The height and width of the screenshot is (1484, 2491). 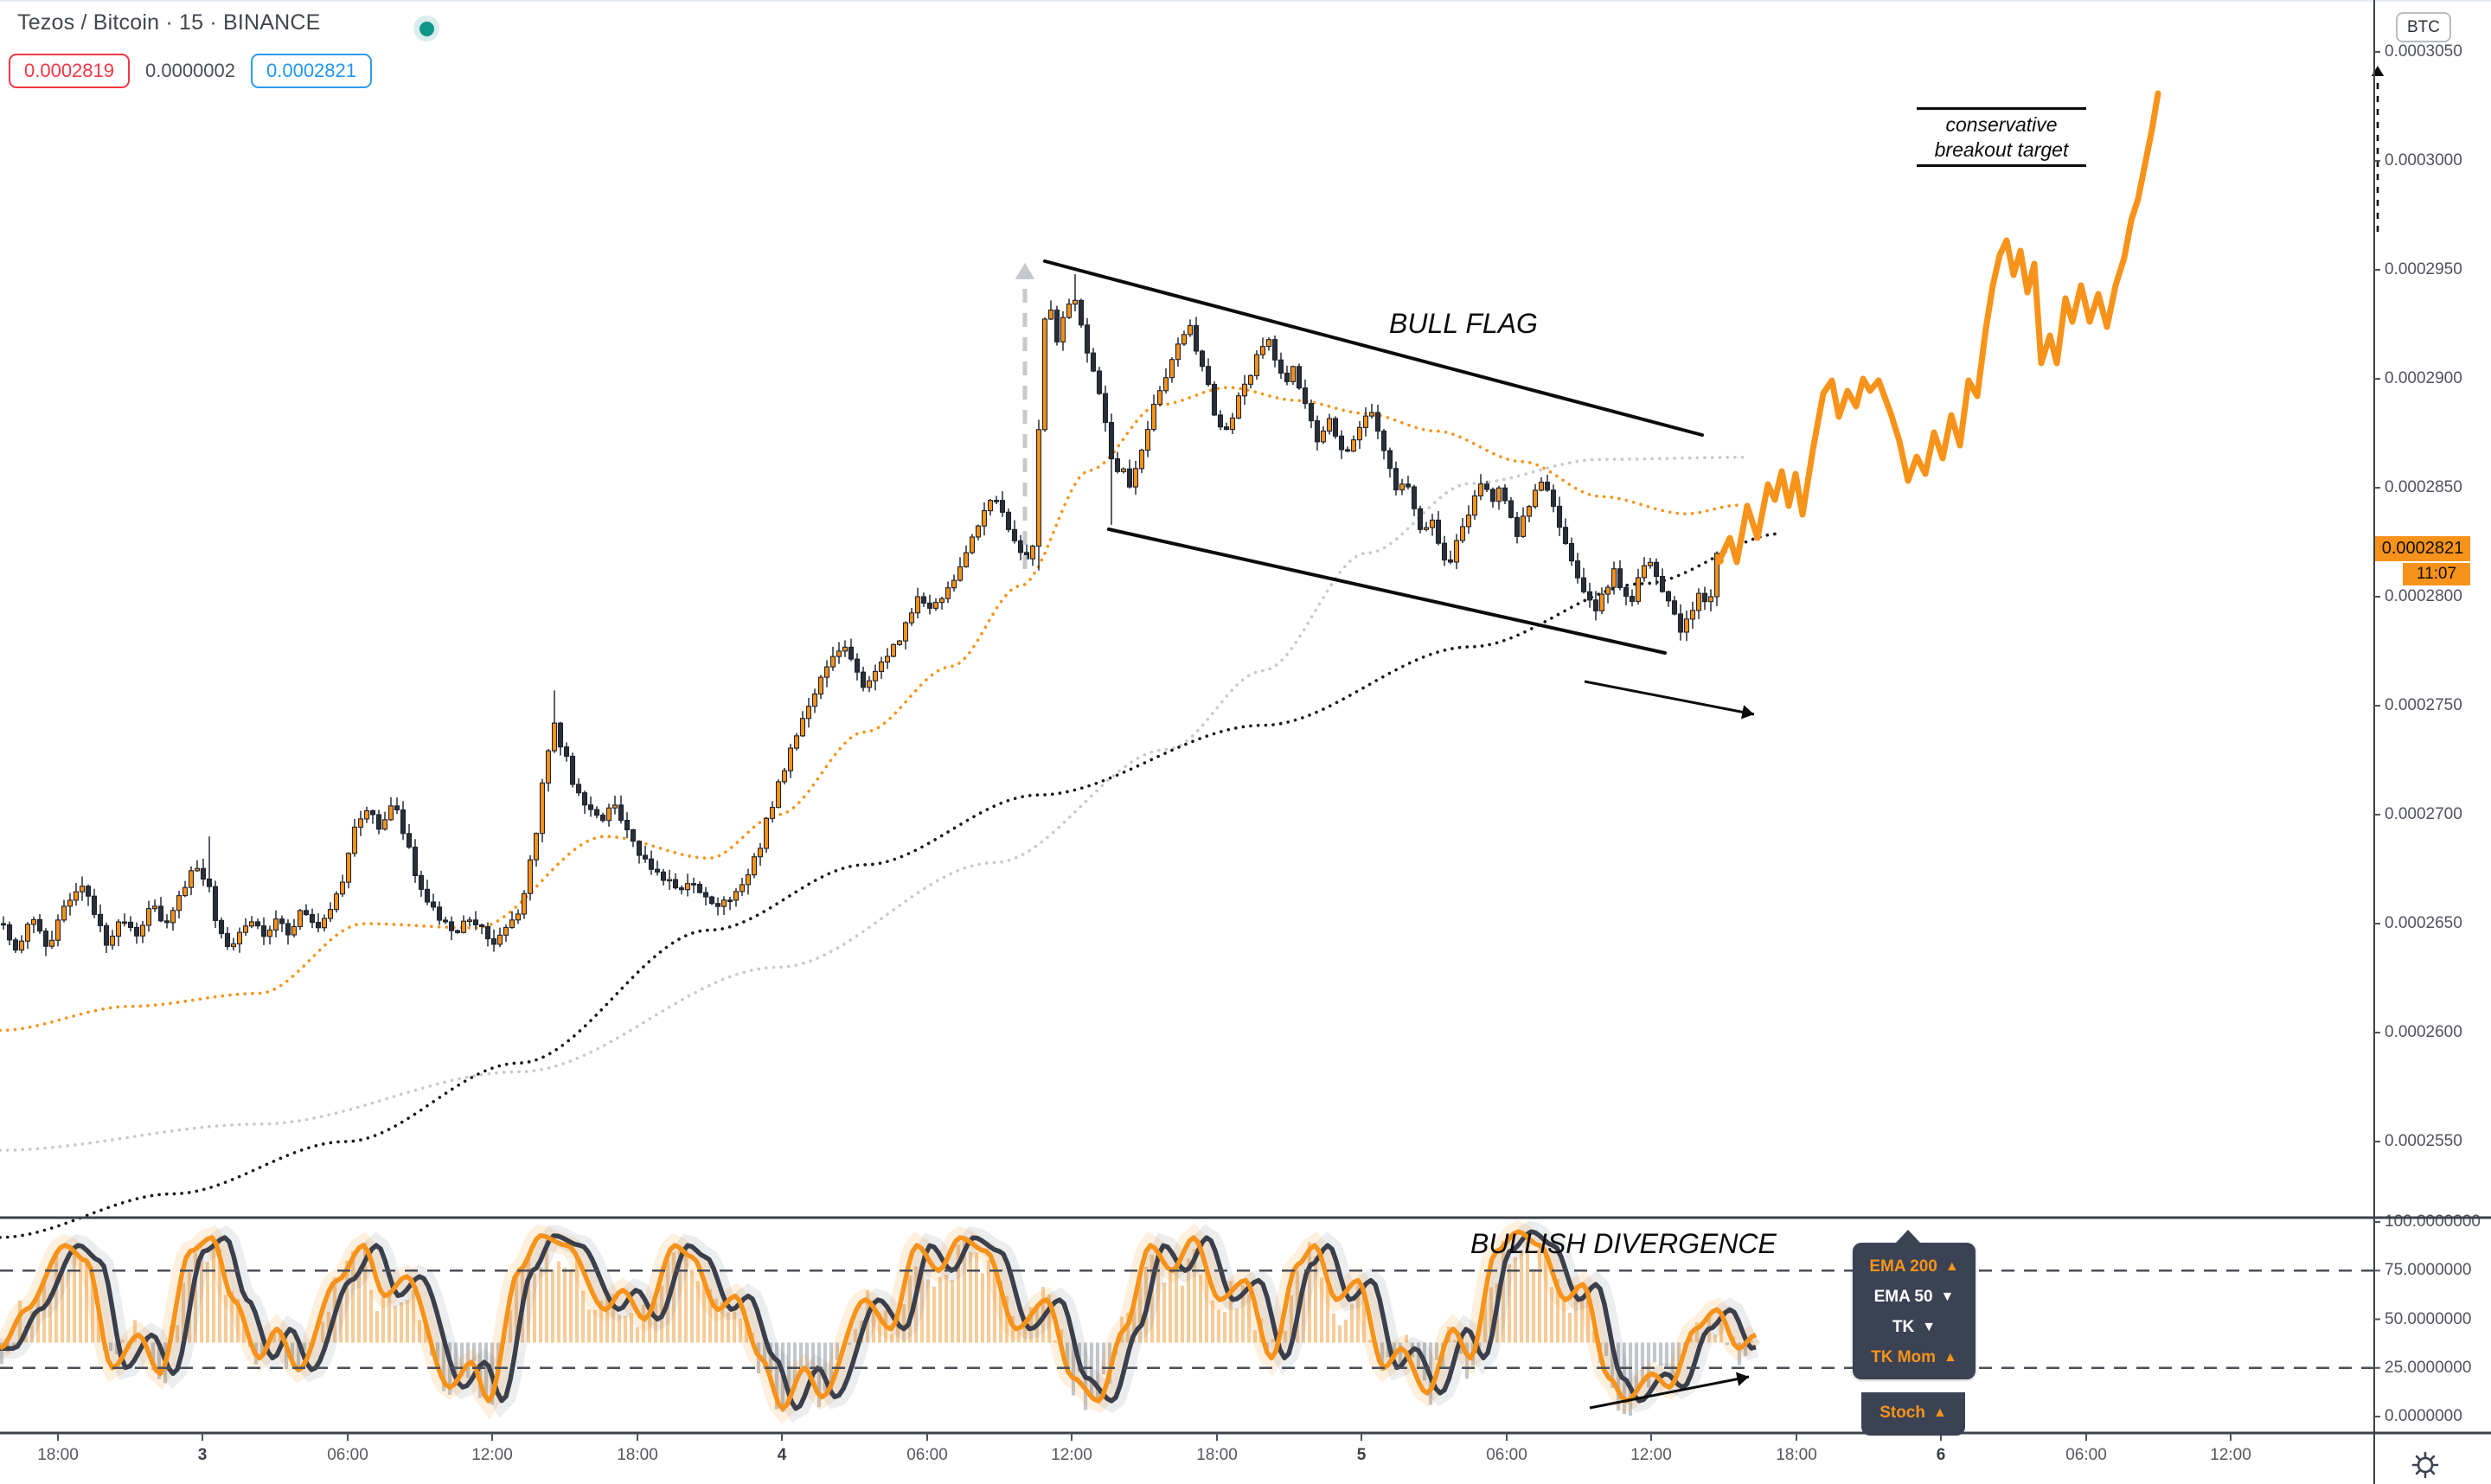 I want to click on bull-flag-annotation: BULL FLAG, so click(x=1463, y=323).